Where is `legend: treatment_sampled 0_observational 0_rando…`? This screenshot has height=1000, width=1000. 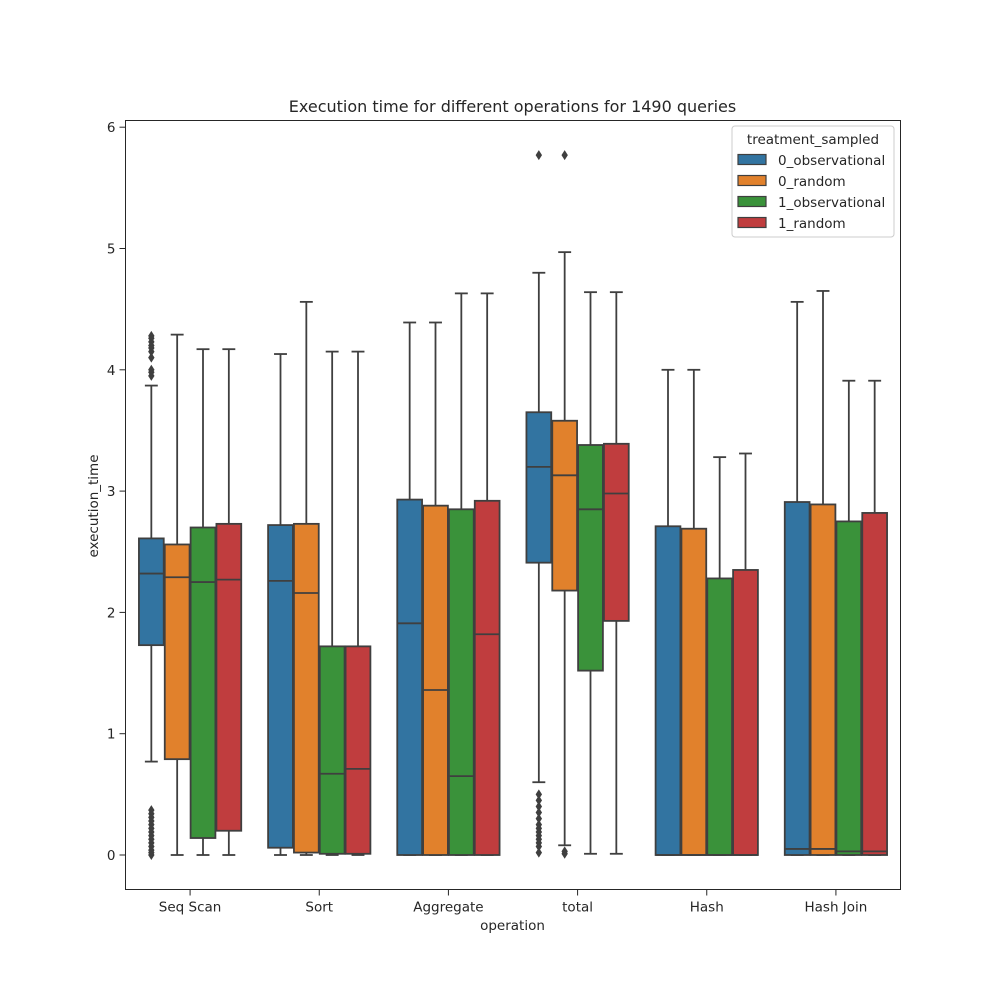 legend: treatment_sampled 0_observational 0_rando… is located at coordinates (813, 181).